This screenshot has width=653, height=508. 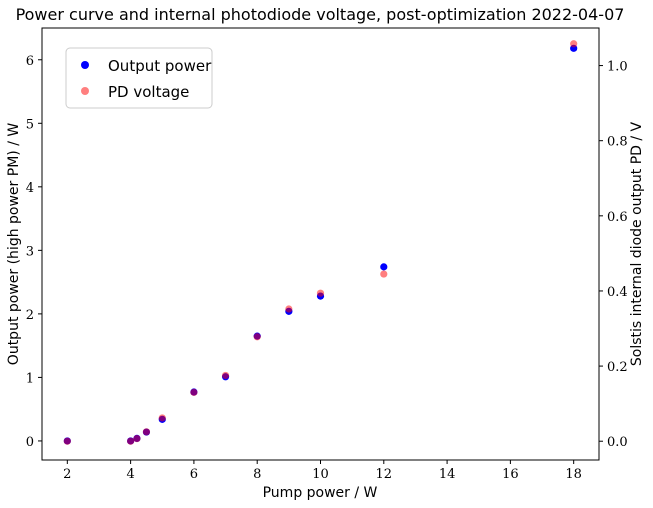 I want to click on x-tick-label: 6, so click(x=194, y=474).